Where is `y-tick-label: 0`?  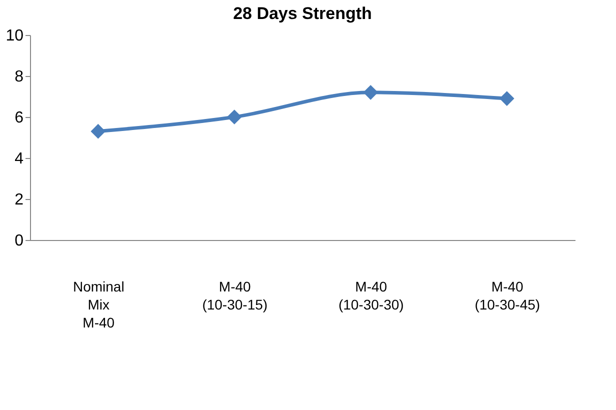
y-tick-label: 0 is located at coordinates (19, 241).